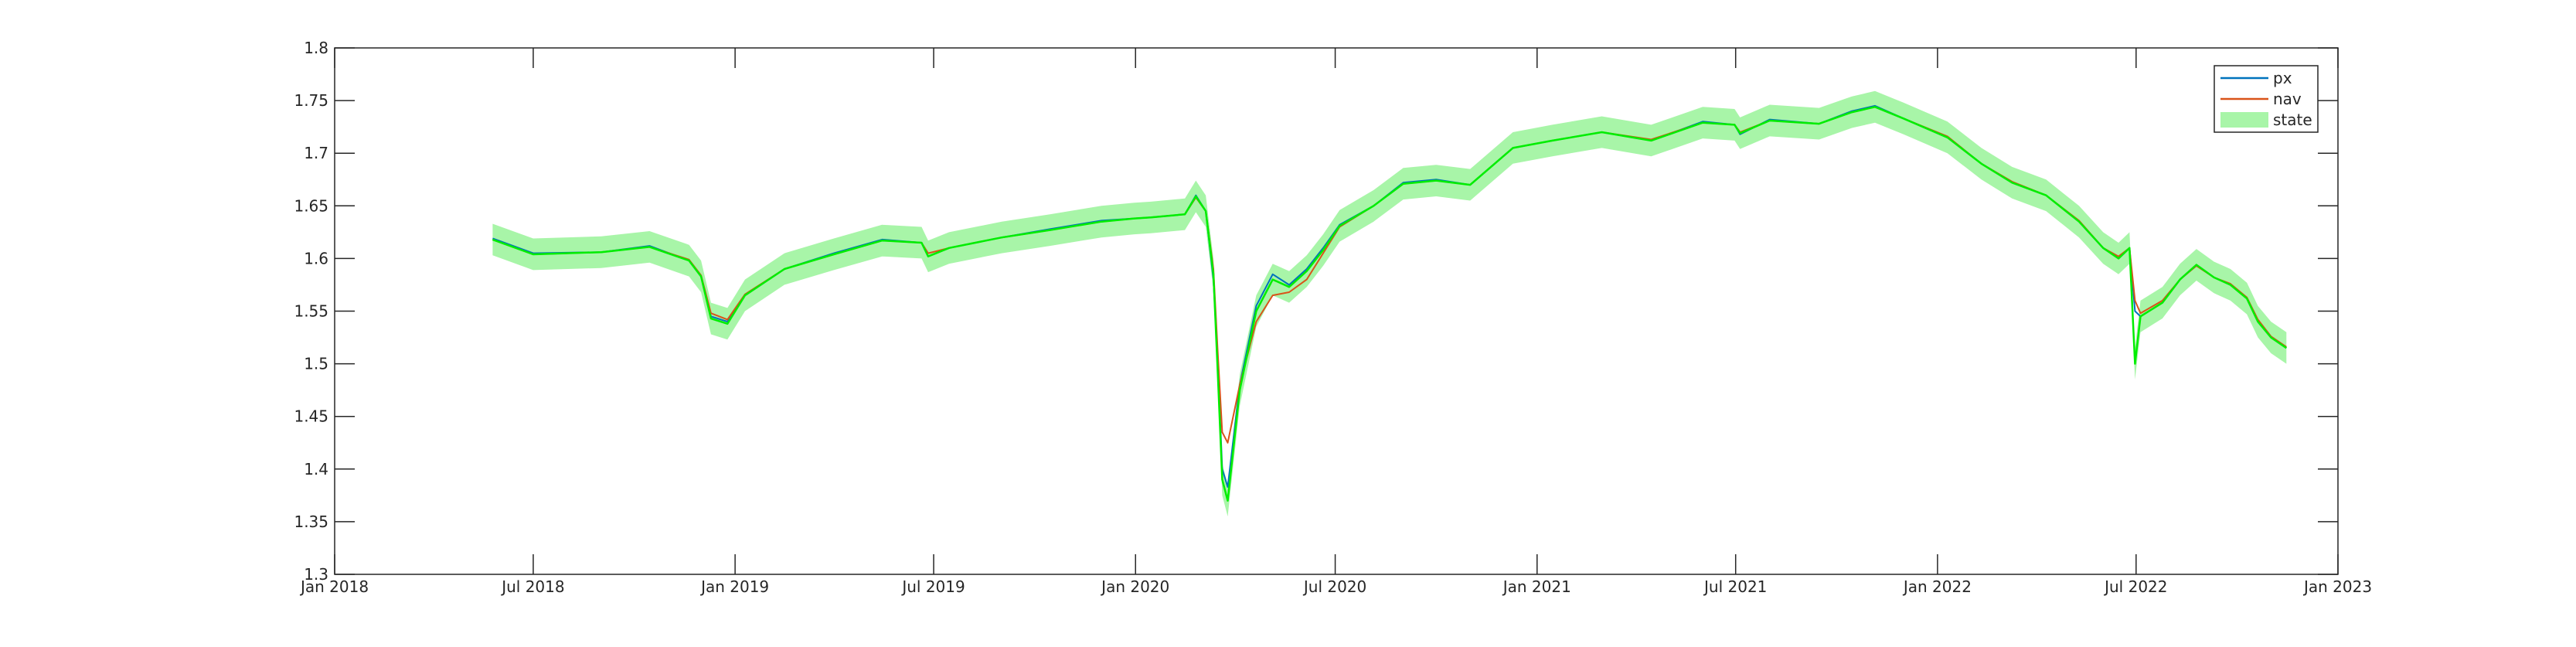 The width and height of the screenshot is (2576, 647). What do you see at coordinates (334, 586) in the screenshot?
I see `x-tick-label: Jan 2018` at bounding box center [334, 586].